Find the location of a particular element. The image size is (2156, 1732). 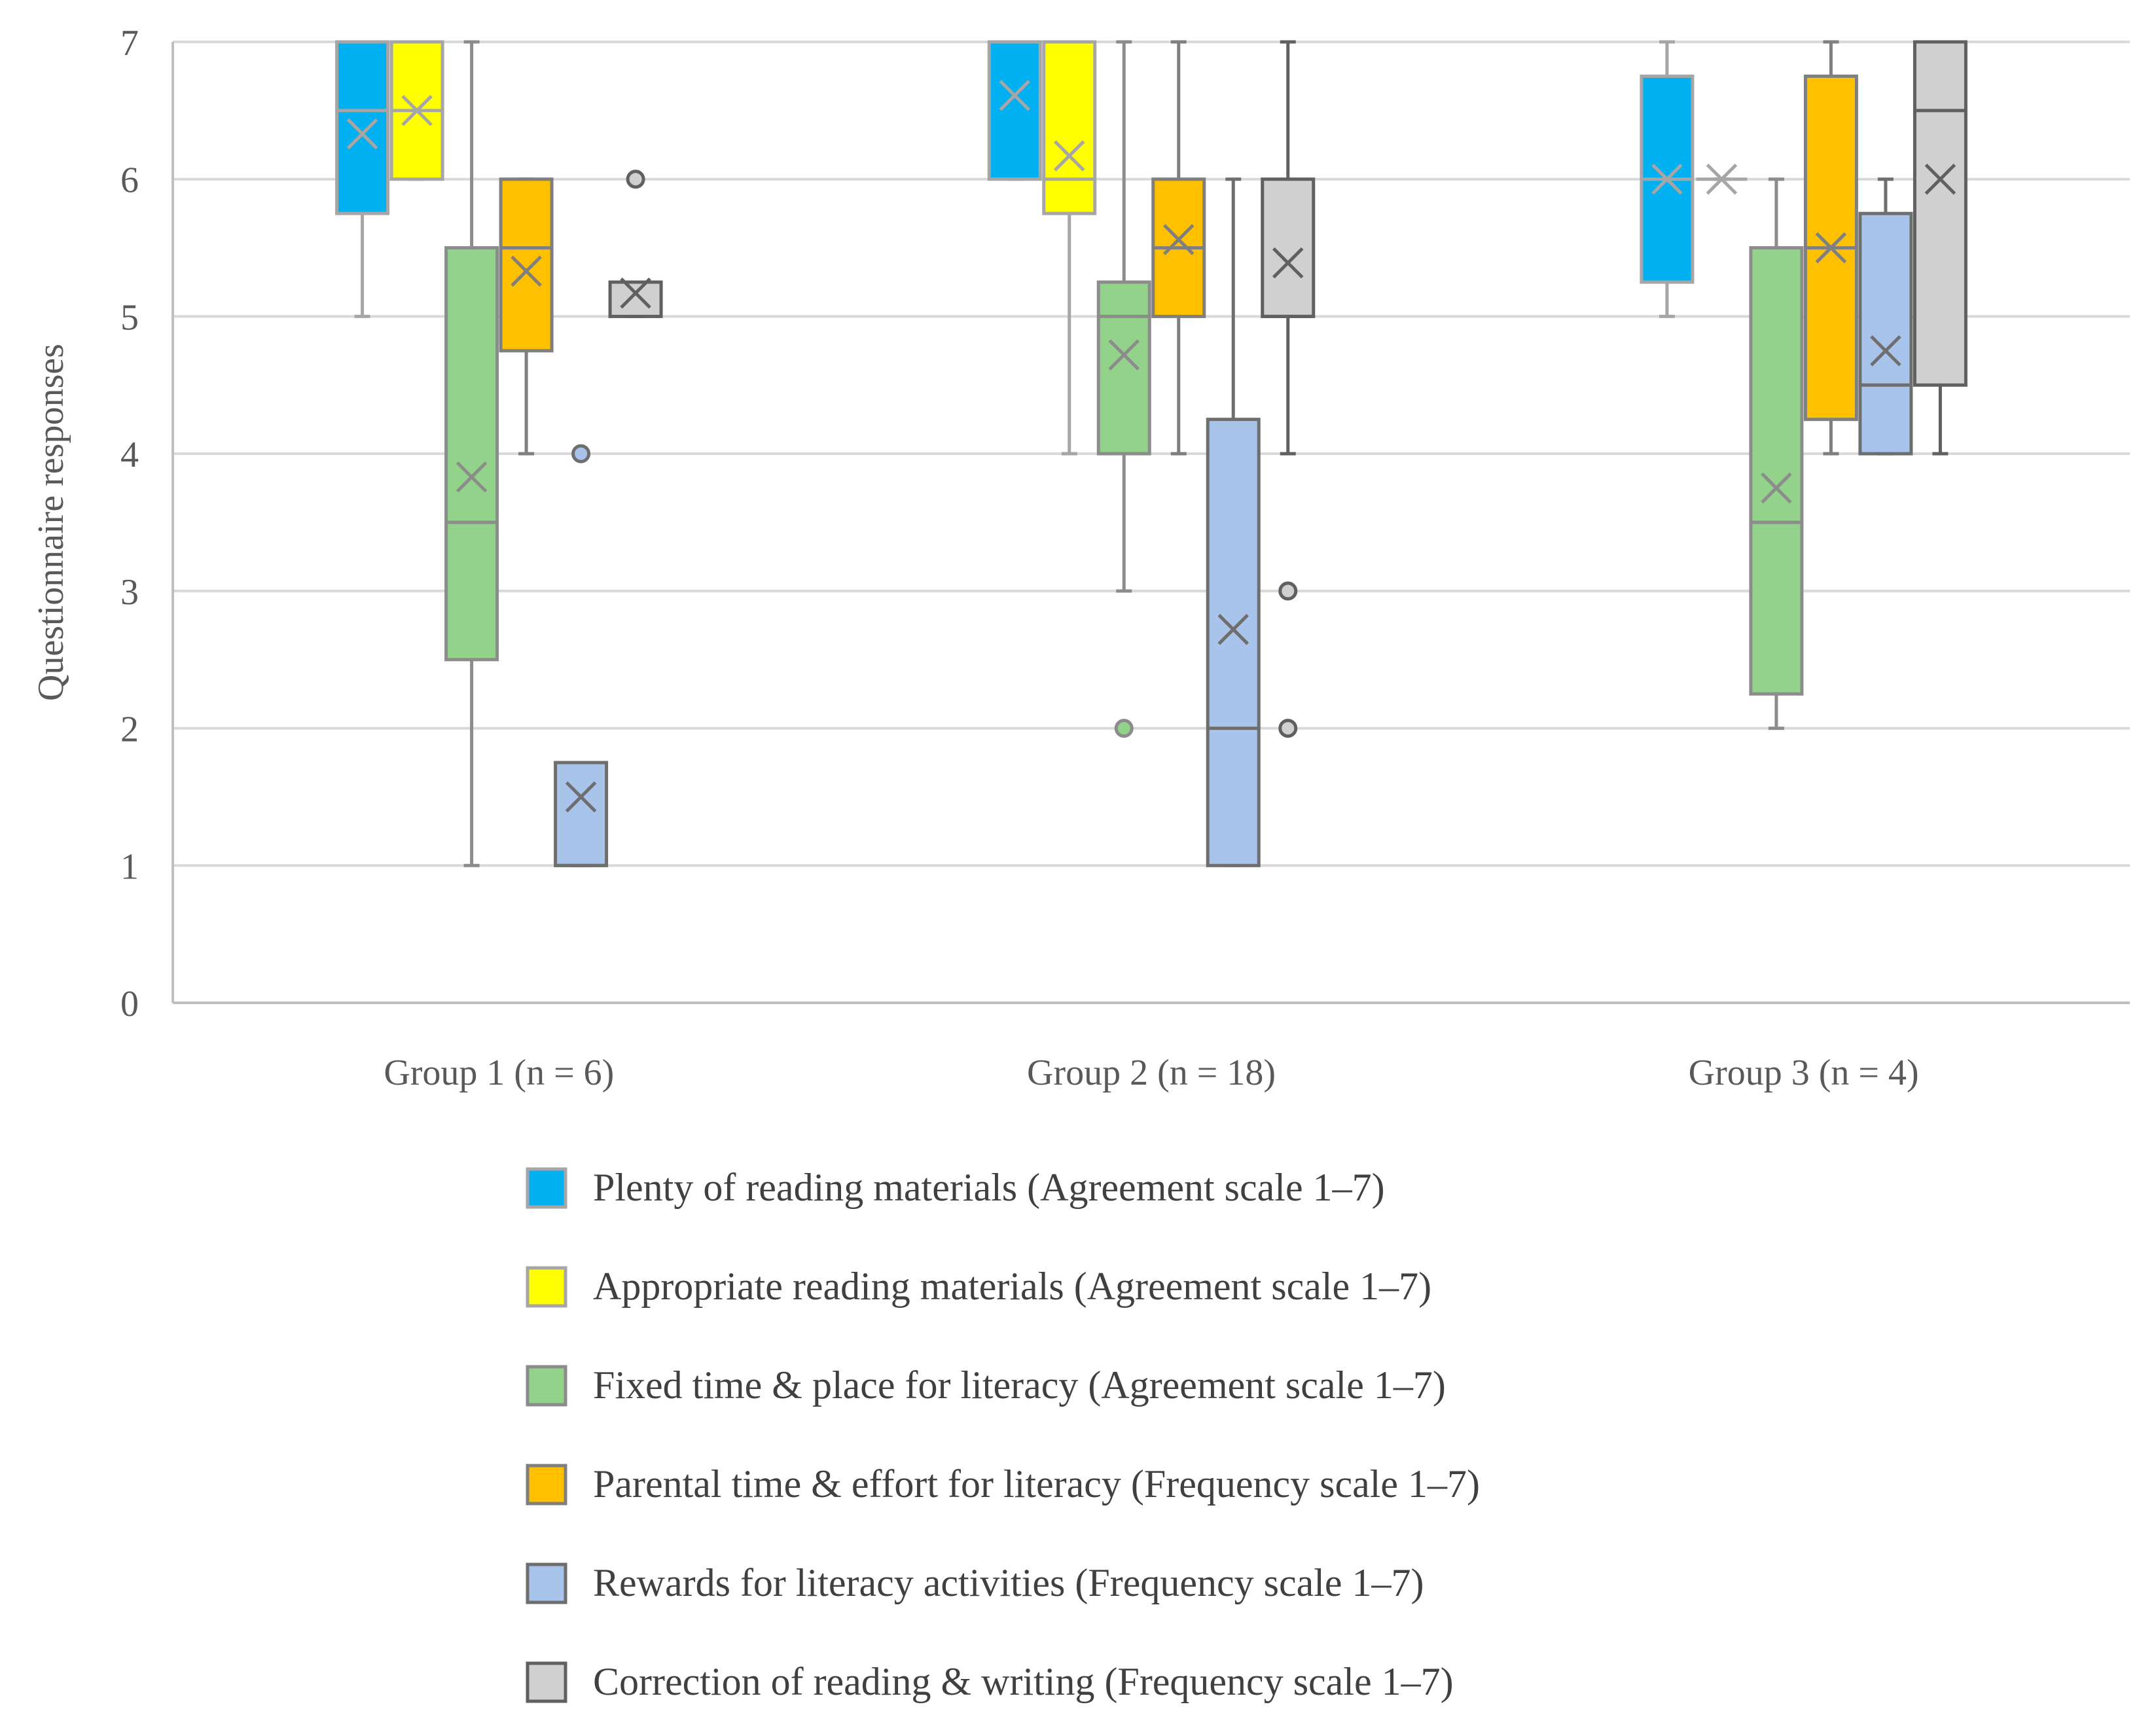

x-category-label-3: Group 3 (n = 4) is located at coordinates (1804, 1073).